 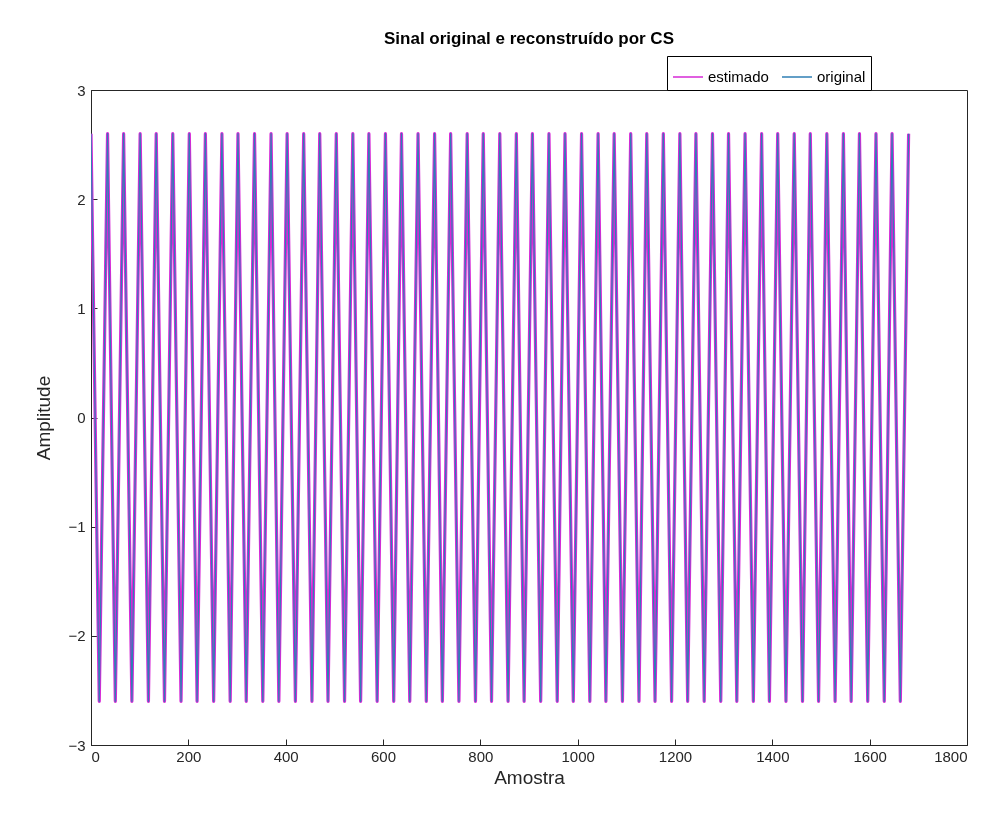 What do you see at coordinates (77, 527) in the screenshot?
I see `y-tick-label: −1` at bounding box center [77, 527].